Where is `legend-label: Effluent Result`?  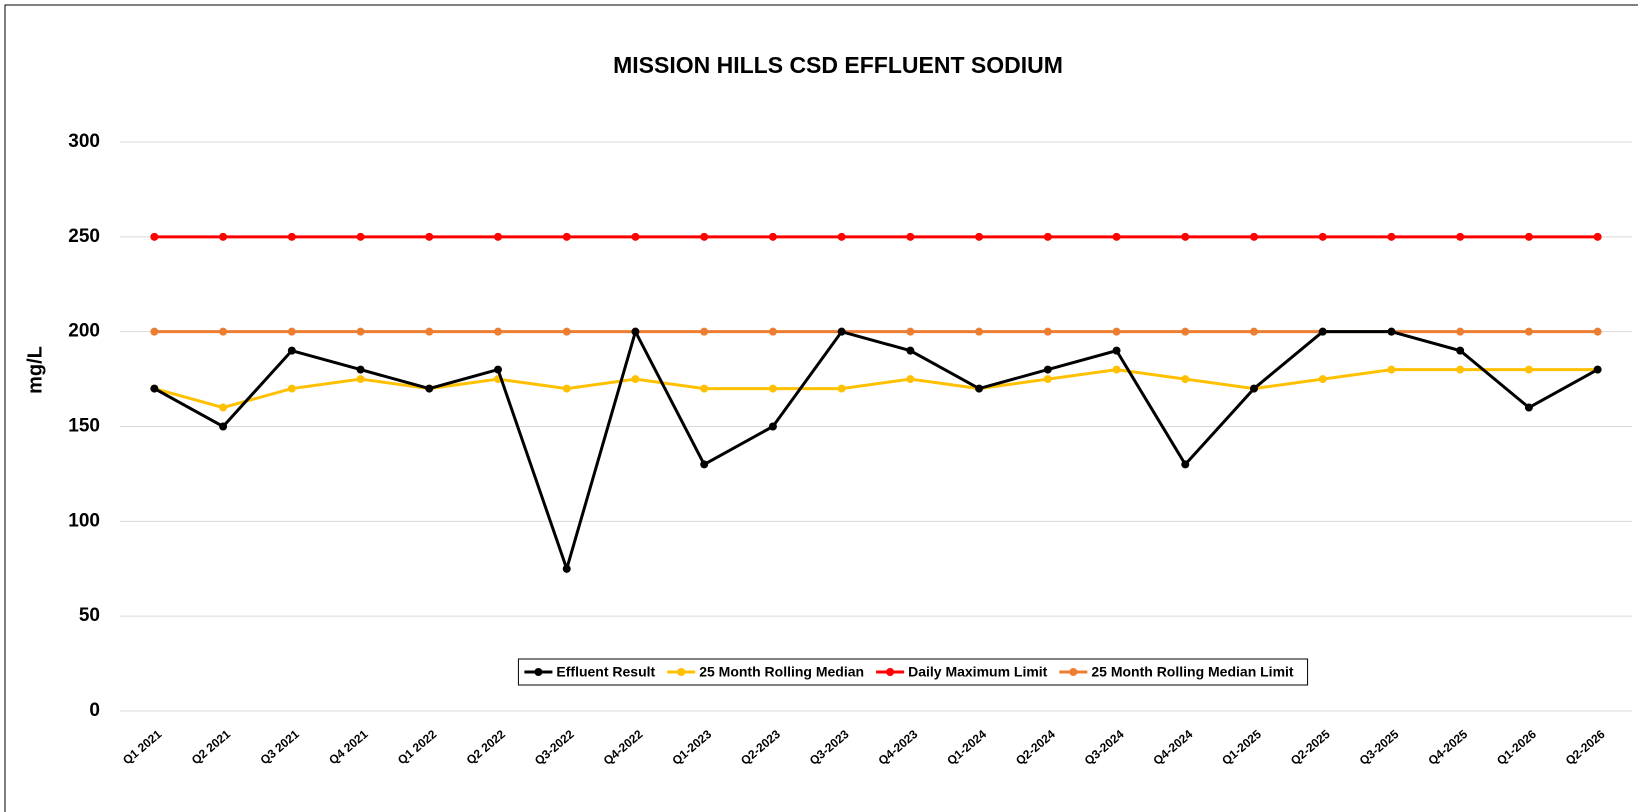
legend-label: Effluent Result is located at coordinates (605, 672).